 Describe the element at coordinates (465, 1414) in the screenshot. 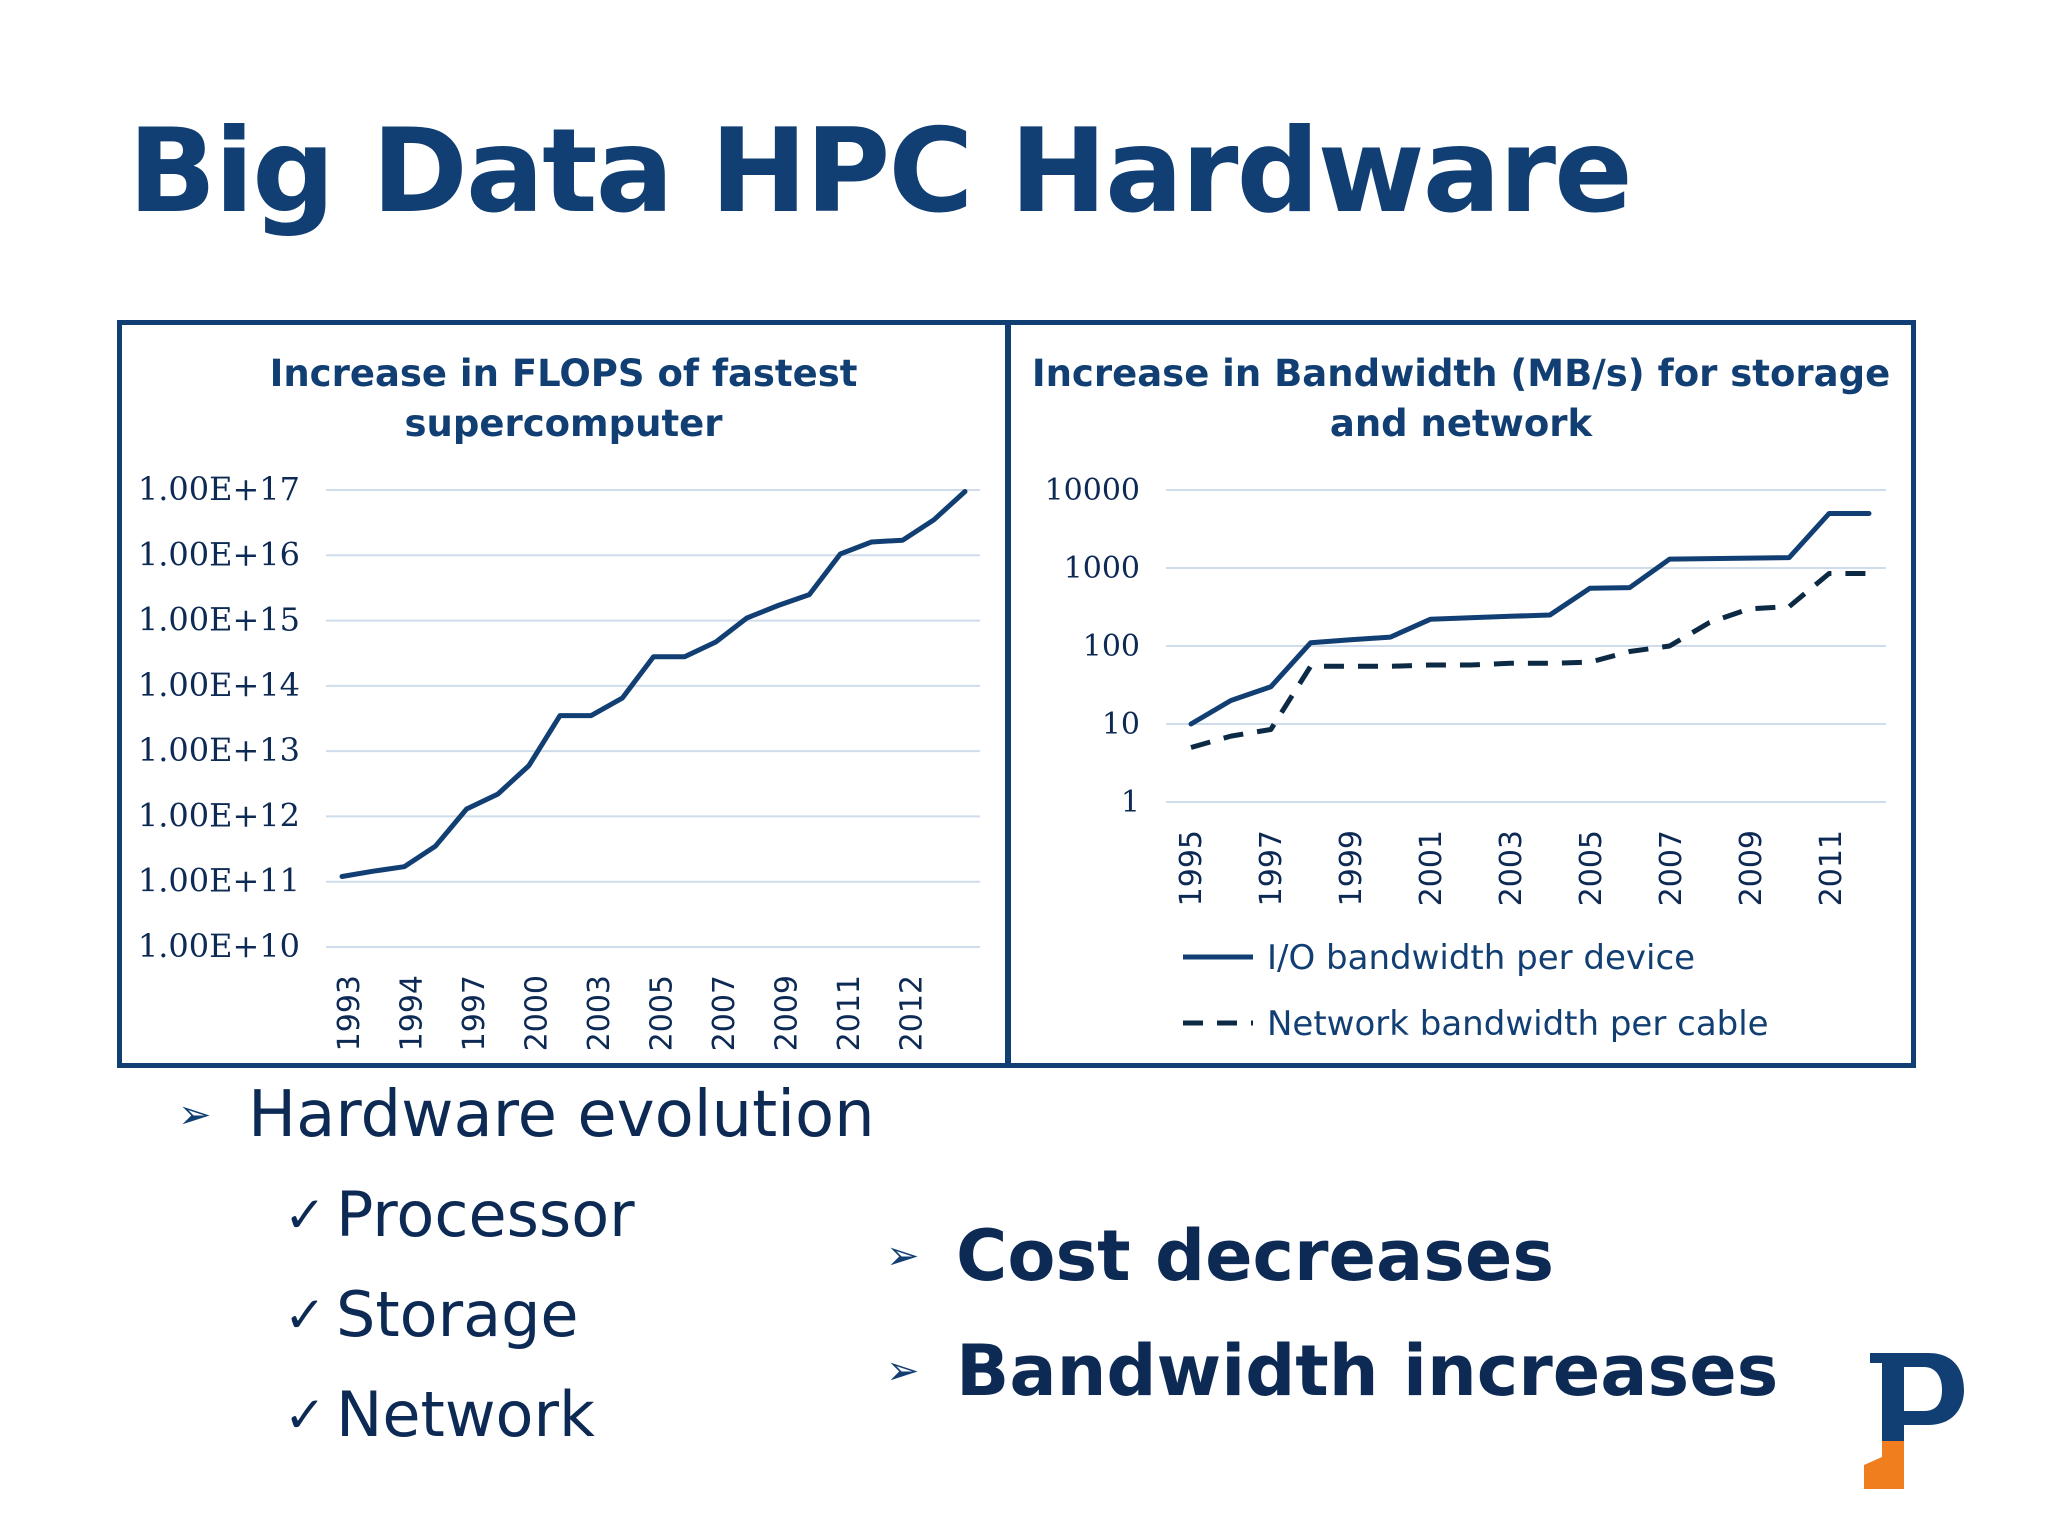

I see `sub-bullet-text: Network` at that location.